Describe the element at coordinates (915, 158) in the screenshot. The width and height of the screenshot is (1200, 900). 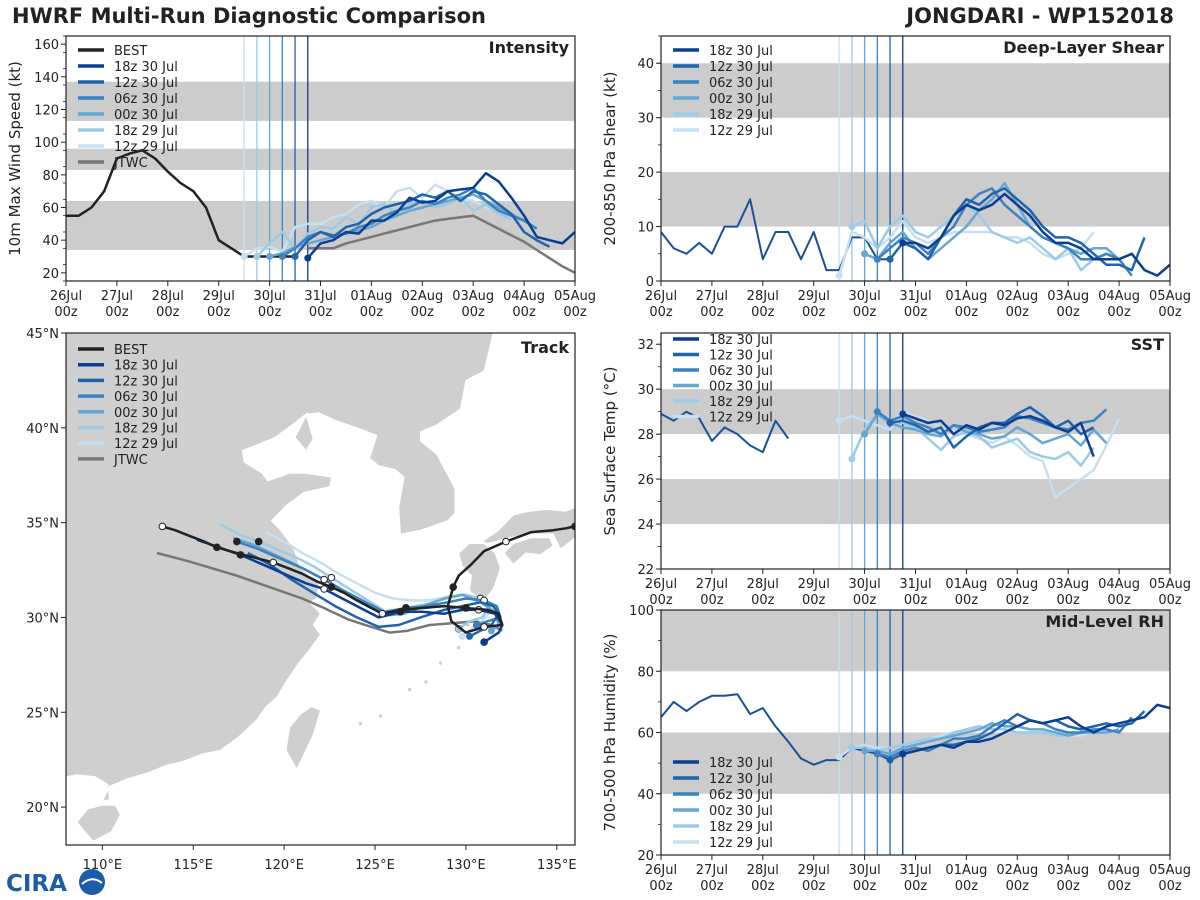
I see `shear-plot-area` at that location.